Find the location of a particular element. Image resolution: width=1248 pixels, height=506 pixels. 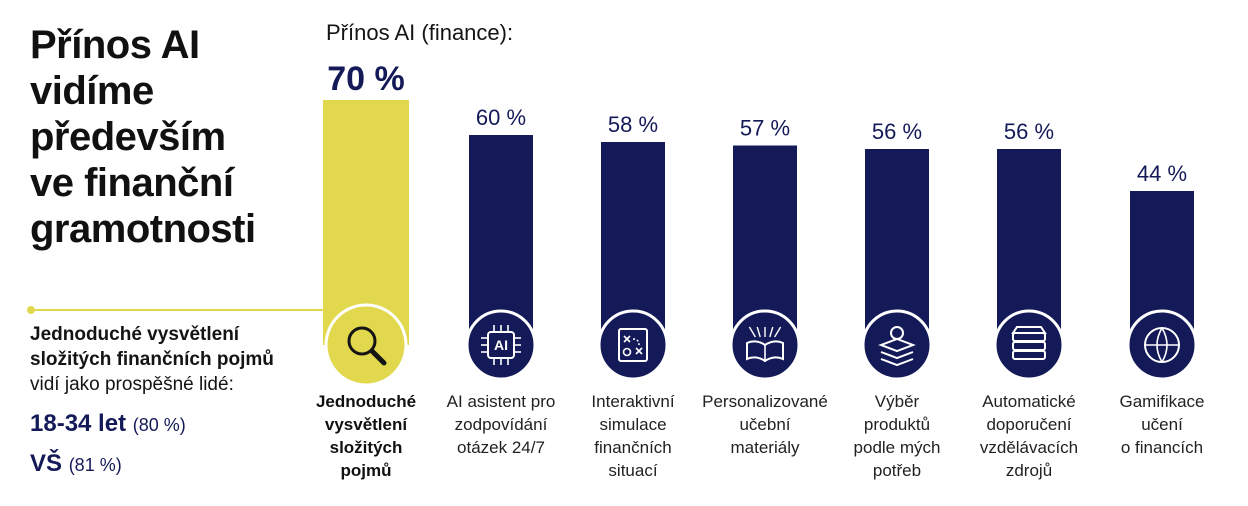

ai-chip-icon: AI is located at coordinates (501, 345).